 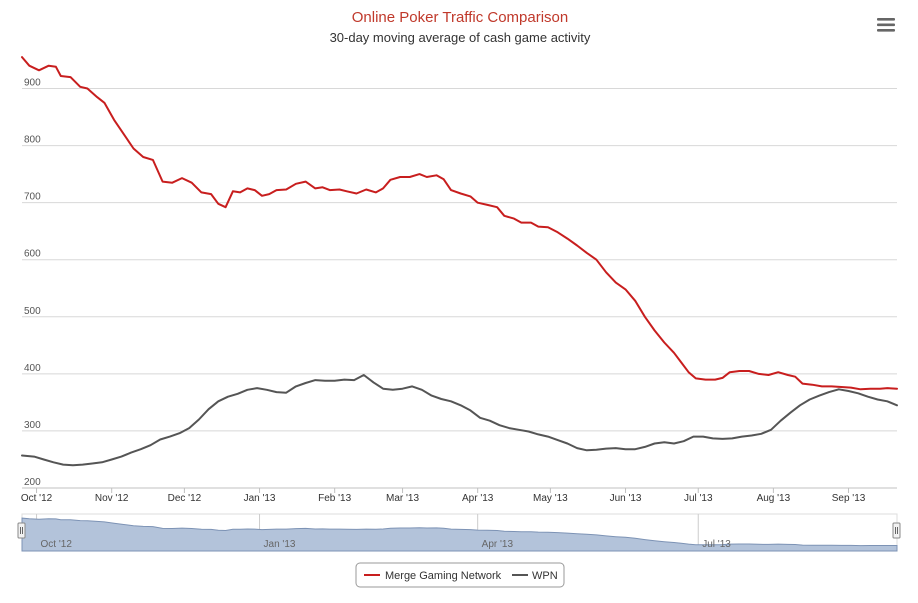 I want to click on x-tick-label-6: Apr '13, so click(x=478, y=498).